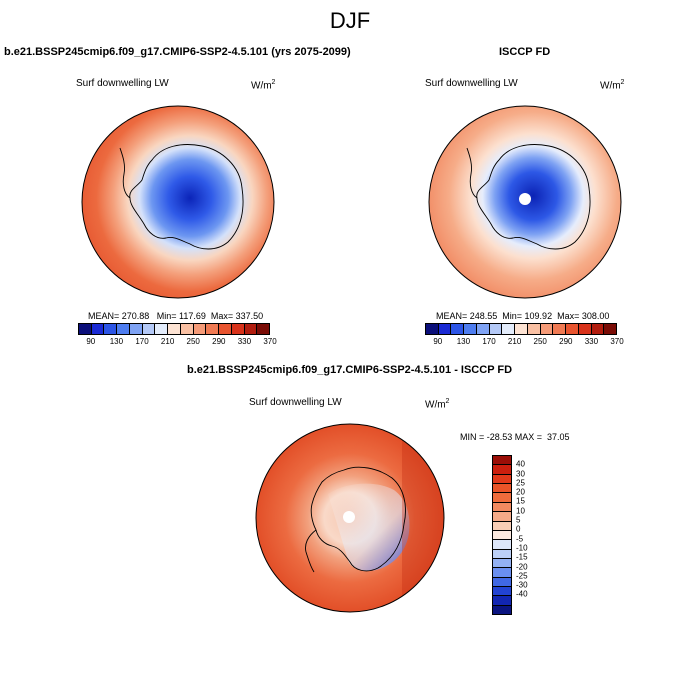  Describe the element at coordinates (522, 548) in the screenshot. I see `diff-colorbar-tick-label: -10` at that location.